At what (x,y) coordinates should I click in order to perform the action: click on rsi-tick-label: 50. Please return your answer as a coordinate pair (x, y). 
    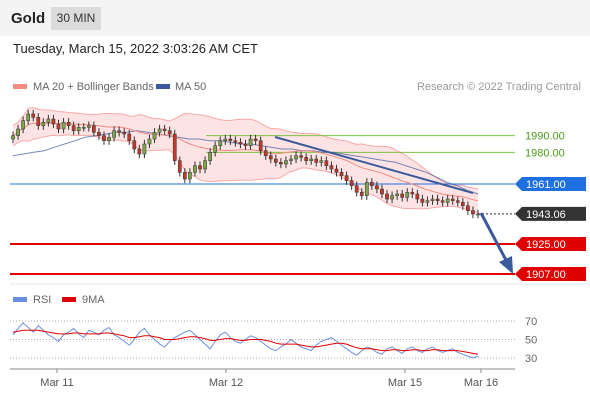
    Looking at the image, I should click on (531, 341).